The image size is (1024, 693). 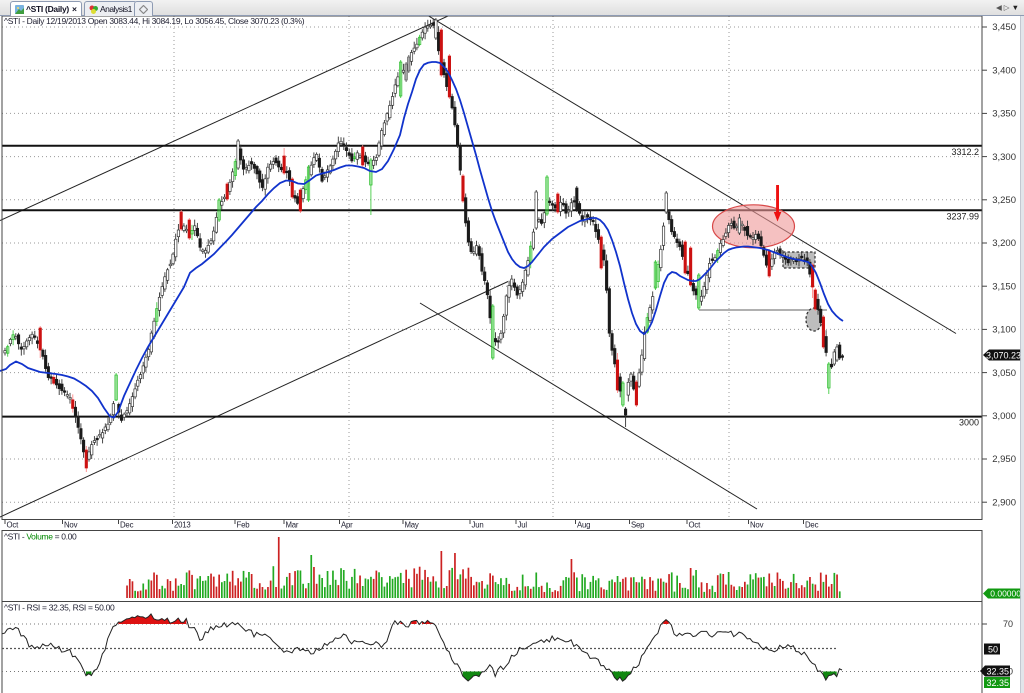 What do you see at coordinates (1004, 286) in the screenshot?
I see `svg-text: 3,150` at bounding box center [1004, 286].